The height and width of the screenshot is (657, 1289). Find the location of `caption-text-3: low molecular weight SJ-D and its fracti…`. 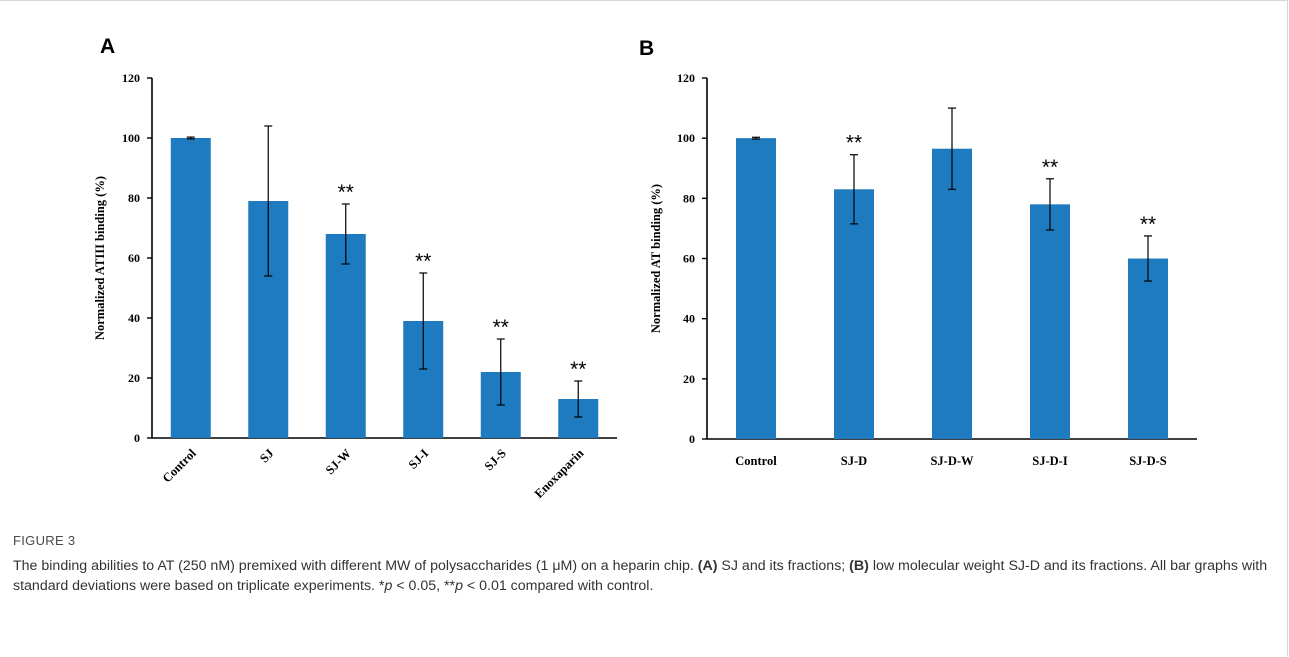

caption-text-3: low molecular weight SJ-D and its fracti… is located at coordinates (640, 576).